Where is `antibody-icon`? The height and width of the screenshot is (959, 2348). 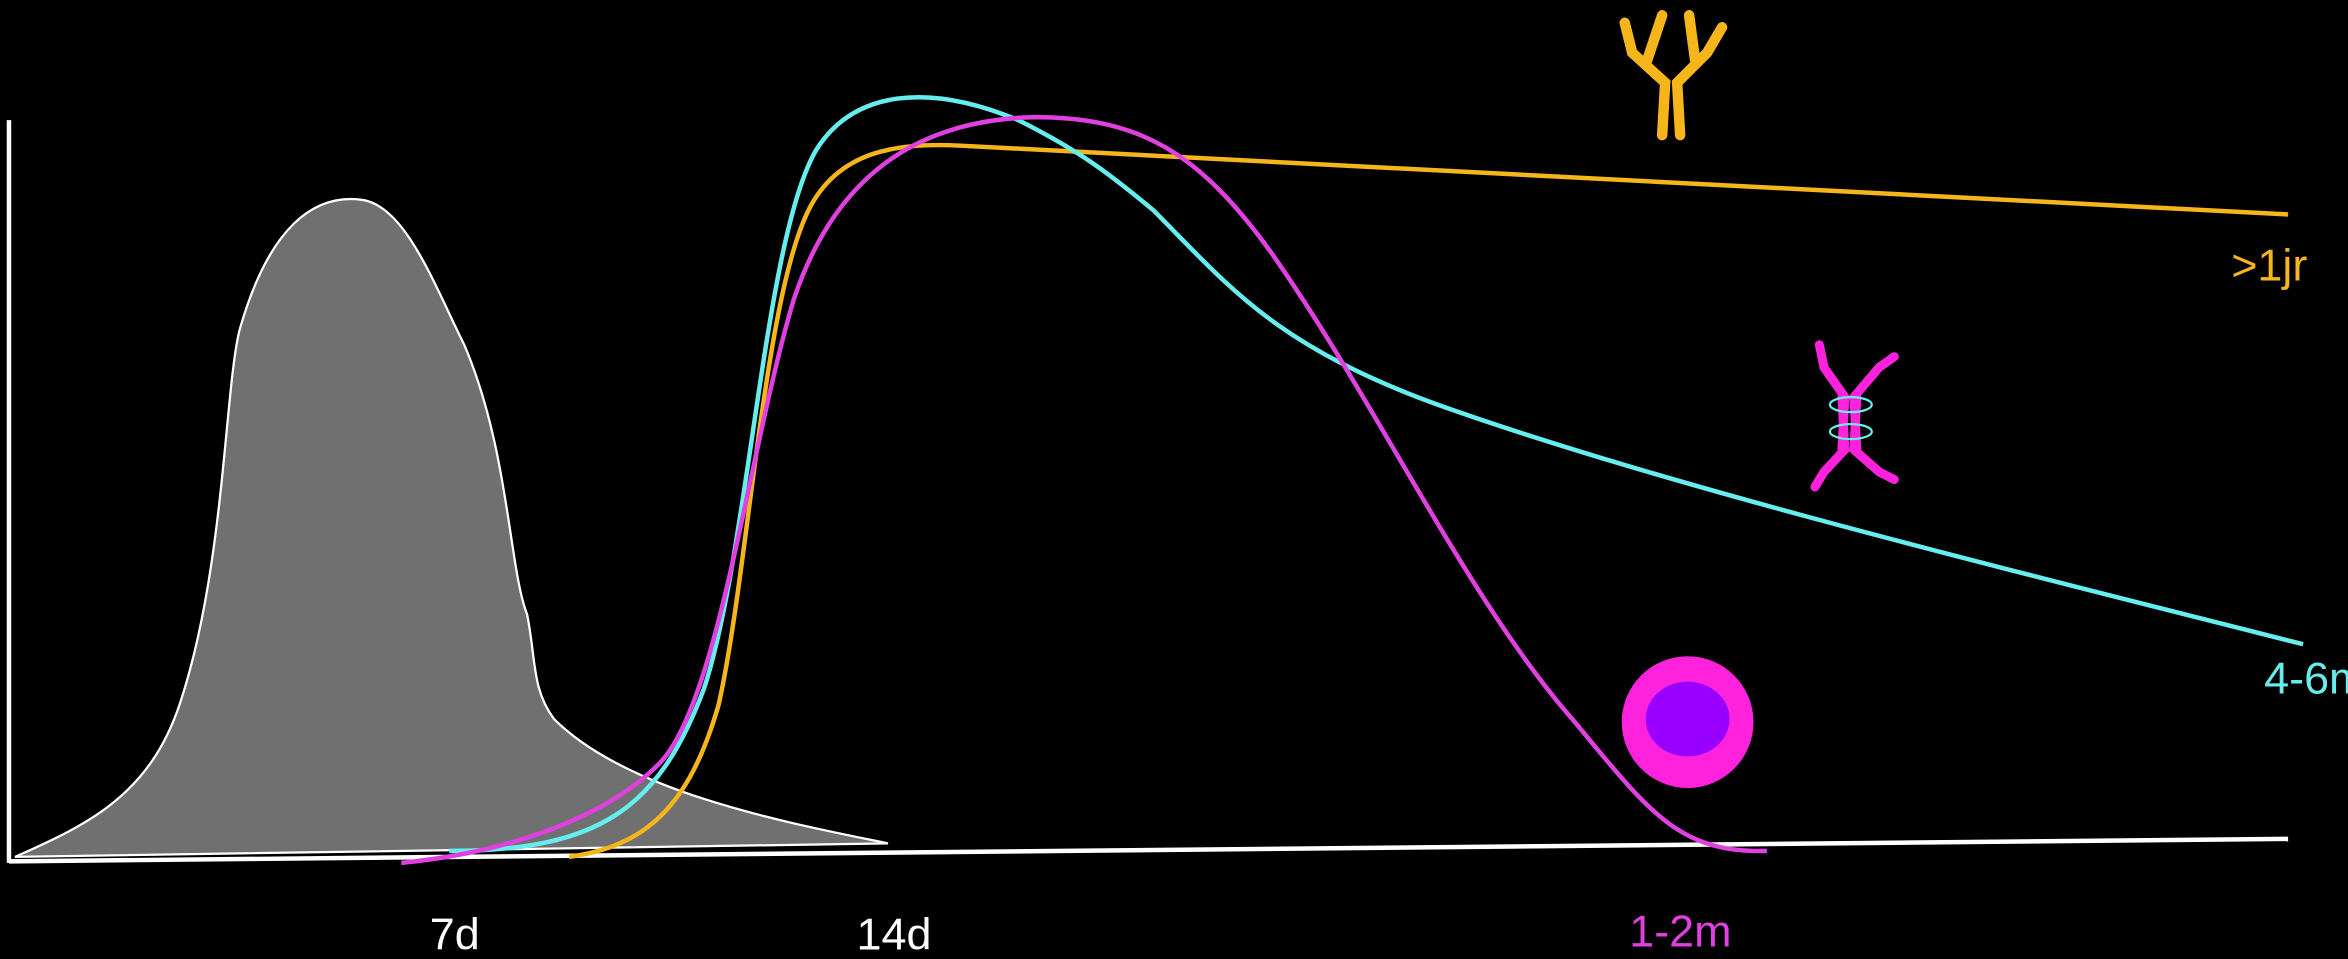
antibody-icon is located at coordinates (1673, 75).